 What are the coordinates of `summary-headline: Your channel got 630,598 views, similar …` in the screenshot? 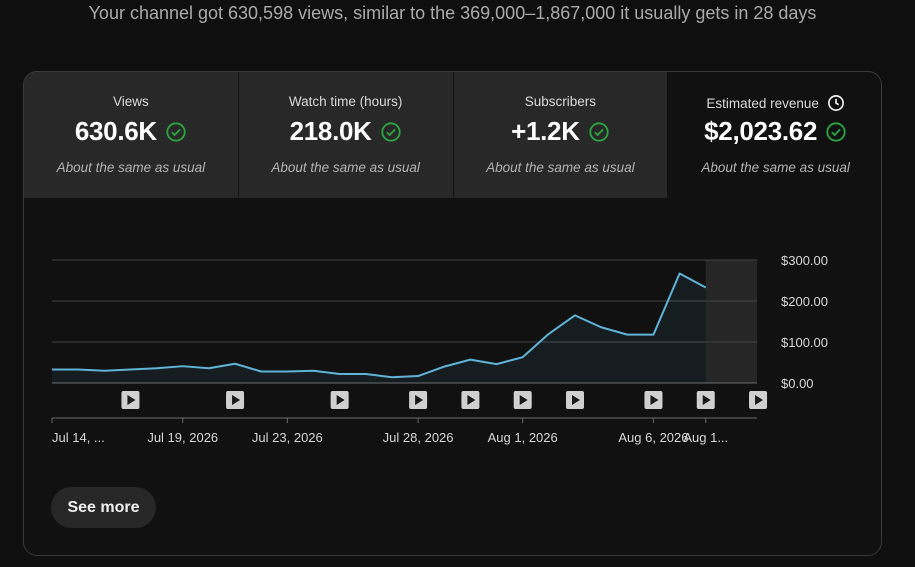 It's located at (452, 13).